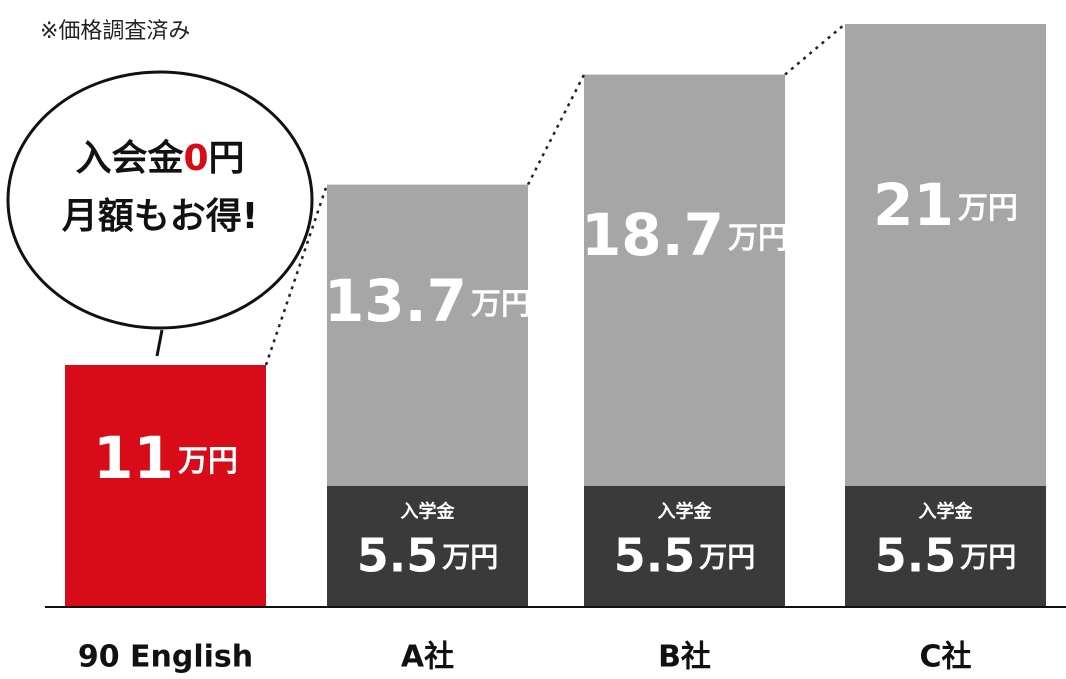  I want to click on x-tick-label: 90 English, so click(165, 657).